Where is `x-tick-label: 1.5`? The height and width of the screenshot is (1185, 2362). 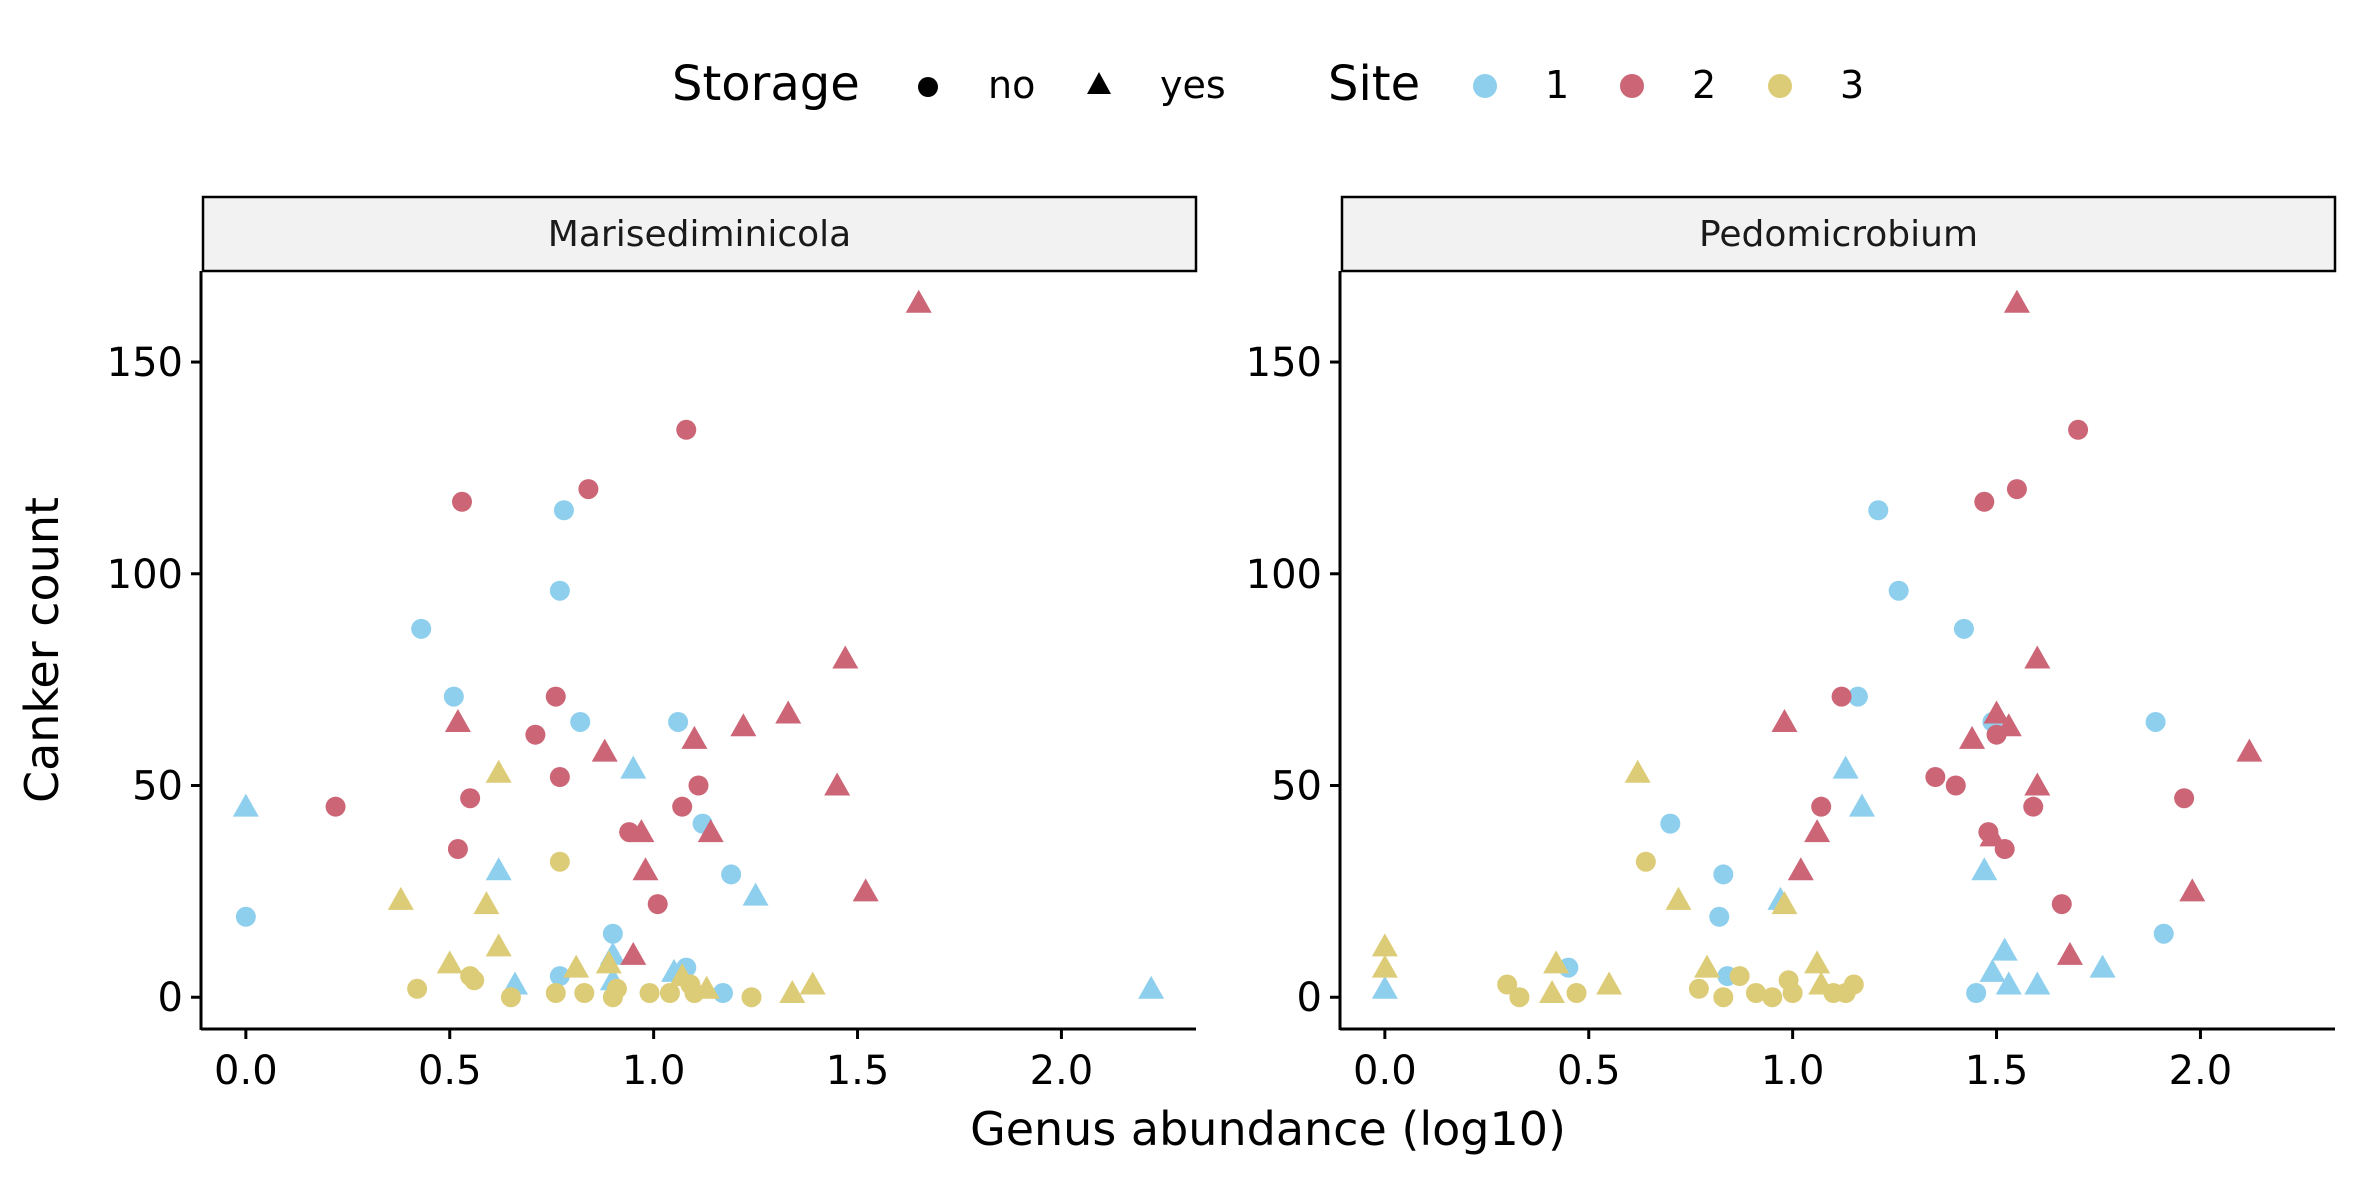 x-tick-label: 1.5 is located at coordinates (858, 1071).